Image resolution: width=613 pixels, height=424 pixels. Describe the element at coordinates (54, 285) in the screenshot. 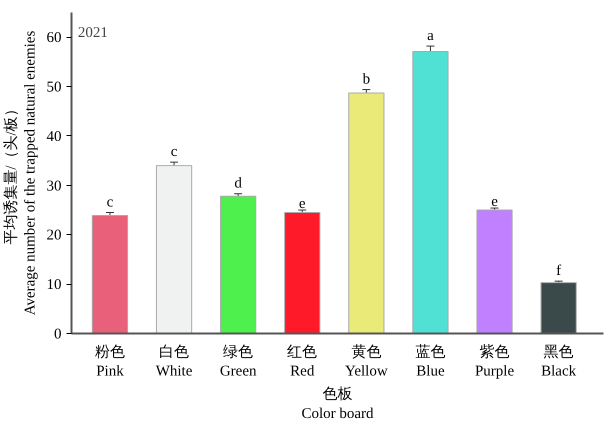

I see `y-tick-label: 10` at that location.